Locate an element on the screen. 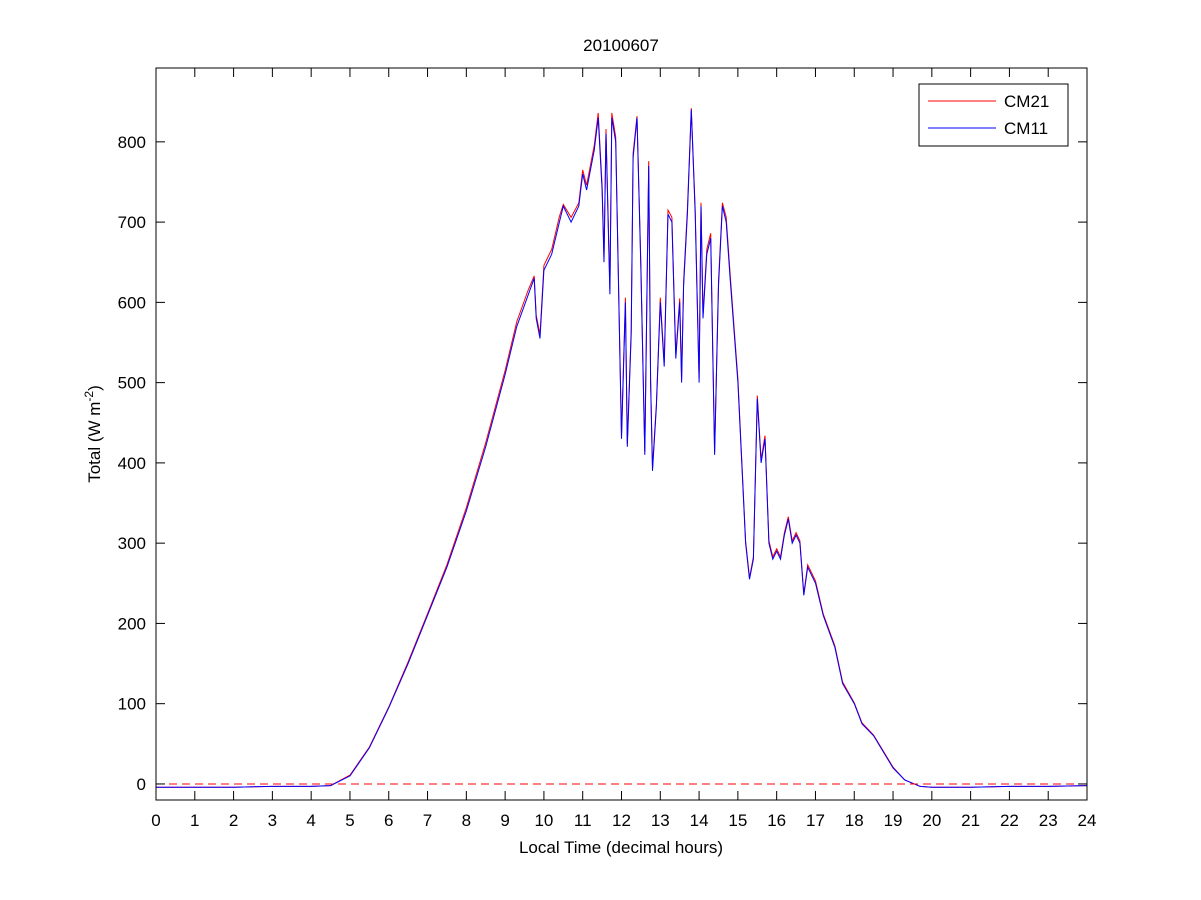 This screenshot has height=900, width=1201. y-tick-label: 400 is located at coordinates (132, 463).